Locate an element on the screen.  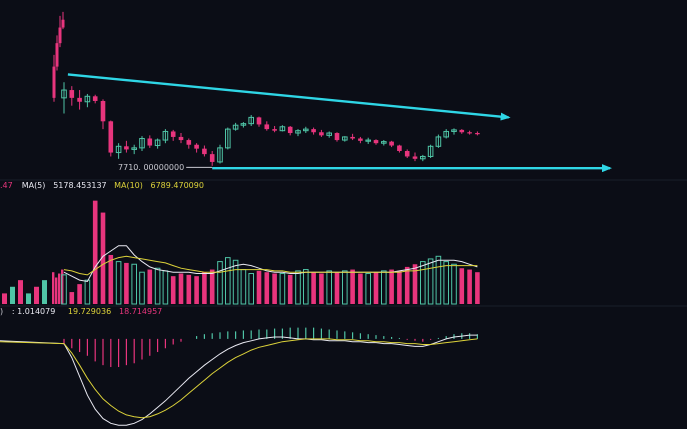
low-price-marker: 7710. 00000000 is located at coordinates (165, 167).